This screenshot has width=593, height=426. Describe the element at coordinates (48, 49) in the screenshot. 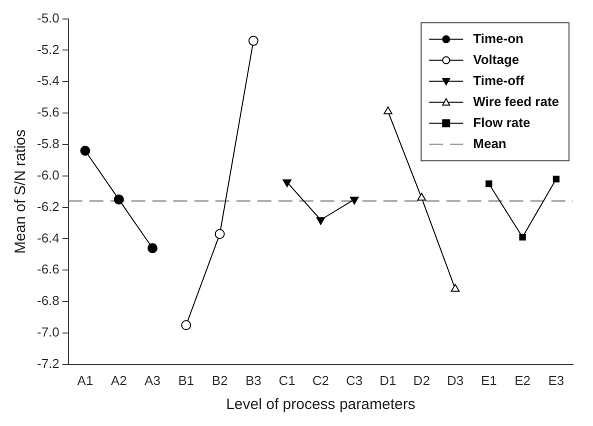

I see `y-tick-label: -5.2` at that location.